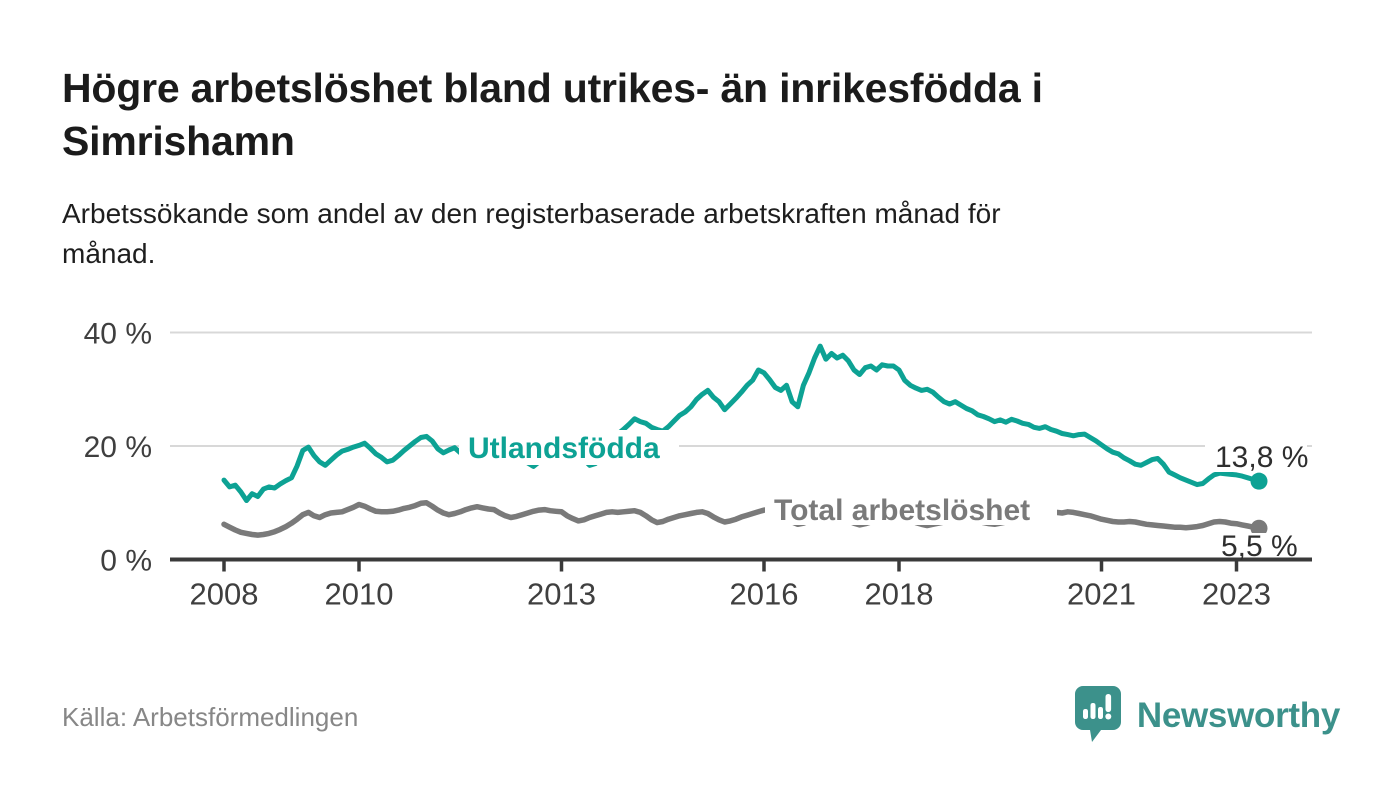 The width and height of the screenshot is (1400, 794). What do you see at coordinates (899, 594) in the screenshot?
I see `x-tick-label-2018: 2018` at bounding box center [899, 594].